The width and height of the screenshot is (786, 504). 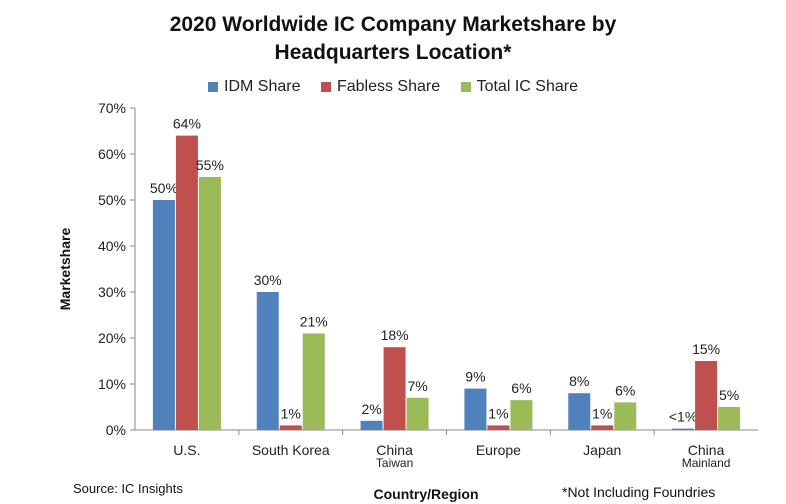 What do you see at coordinates (417, 386) in the screenshot?
I see `data-label: 7%` at bounding box center [417, 386].